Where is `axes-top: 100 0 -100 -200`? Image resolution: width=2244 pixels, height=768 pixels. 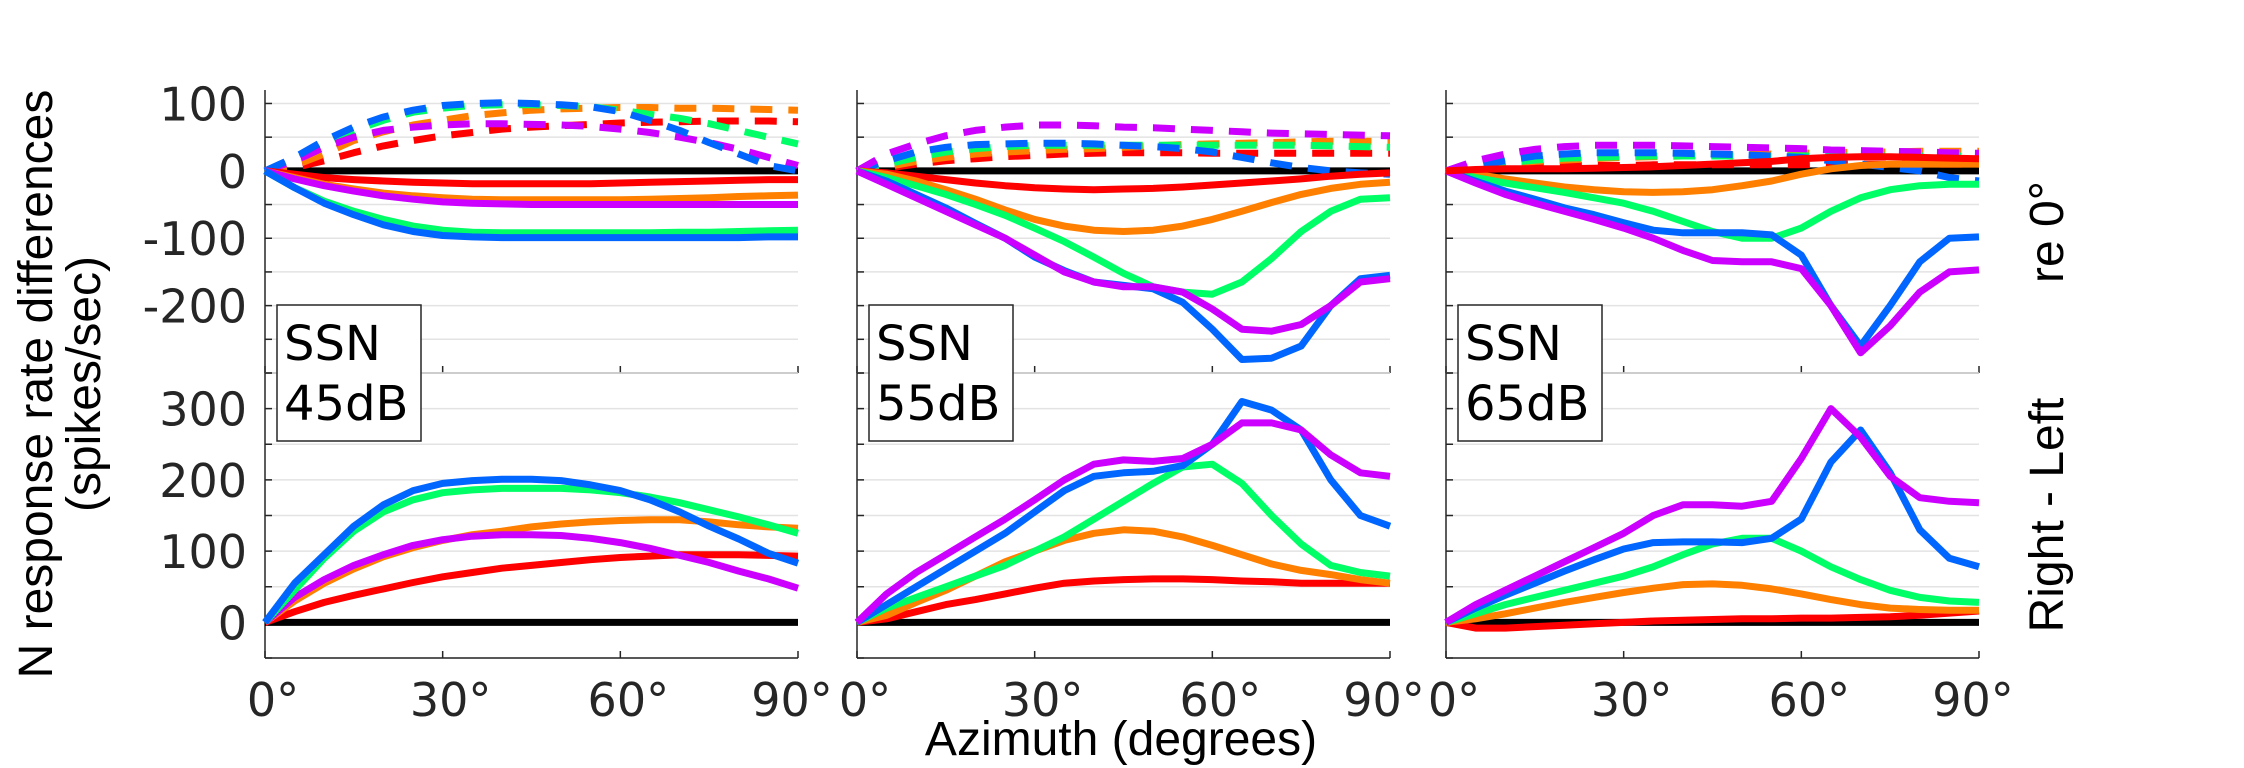 axes-top: 100 0 -100 -200 is located at coordinates (471, 225).